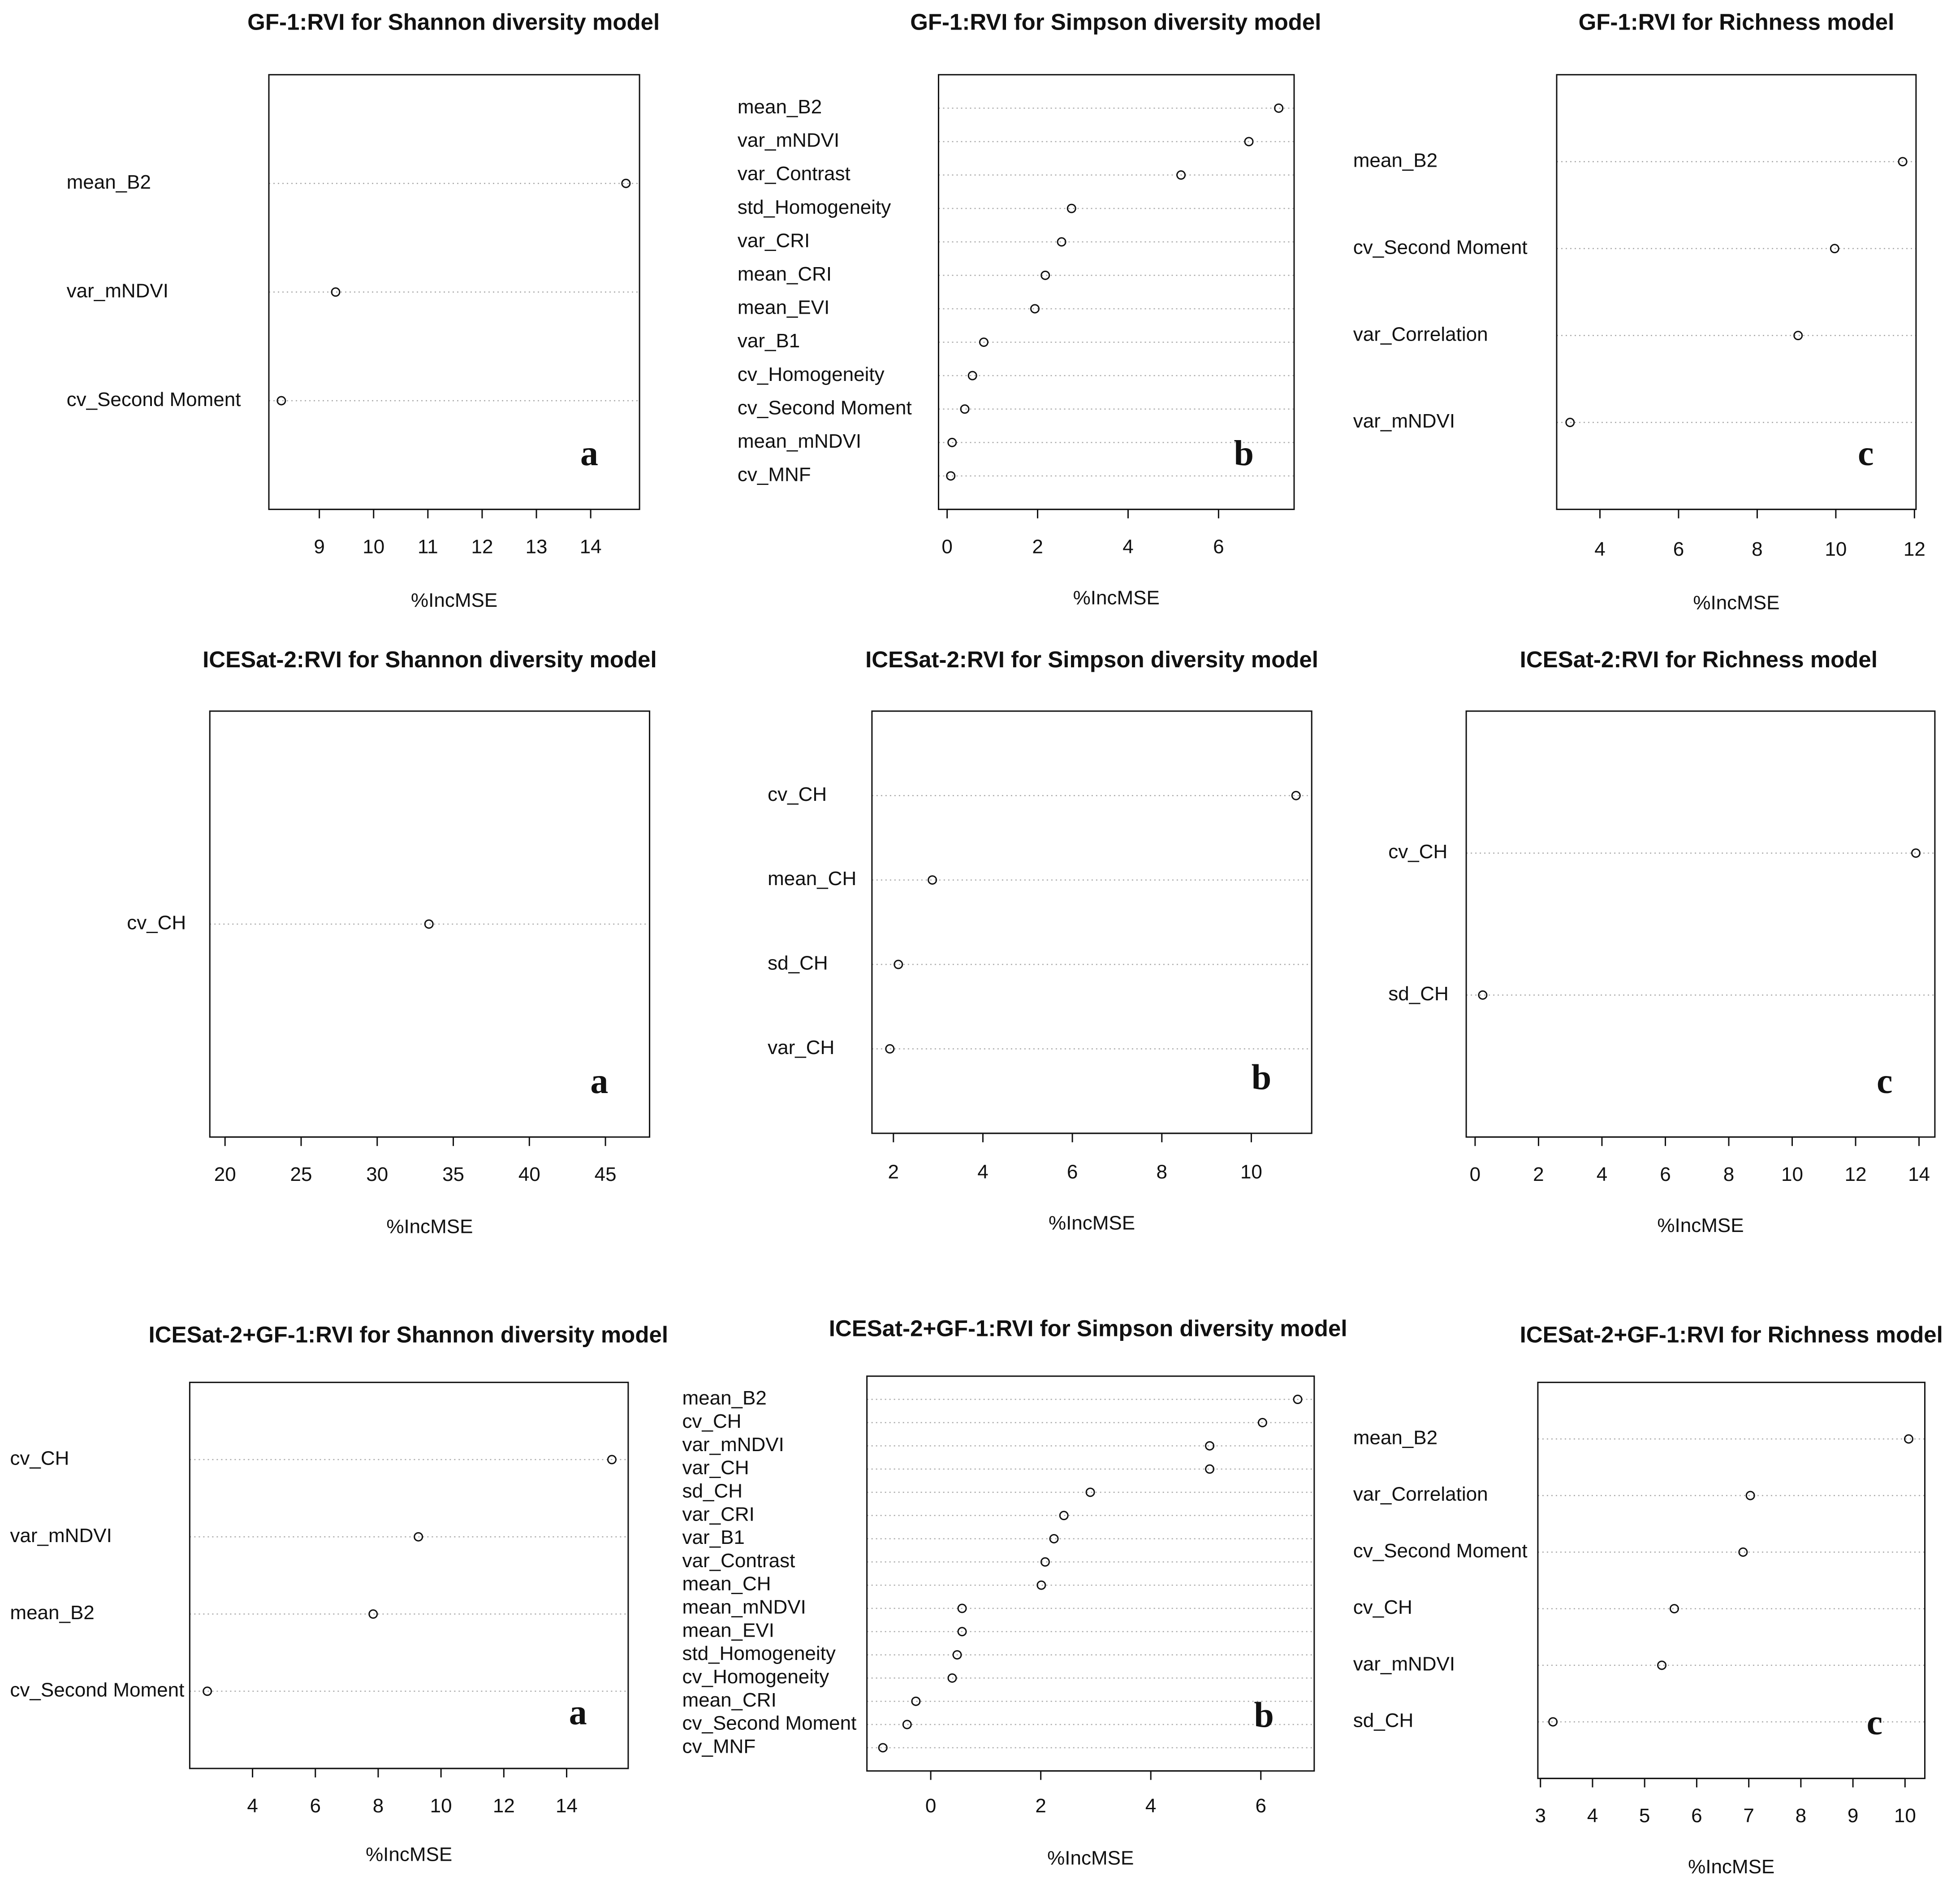  What do you see at coordinates (225, 1174) in the screenshot?
I see `x-tick-label: 20` at bounding box center [225, 1174].